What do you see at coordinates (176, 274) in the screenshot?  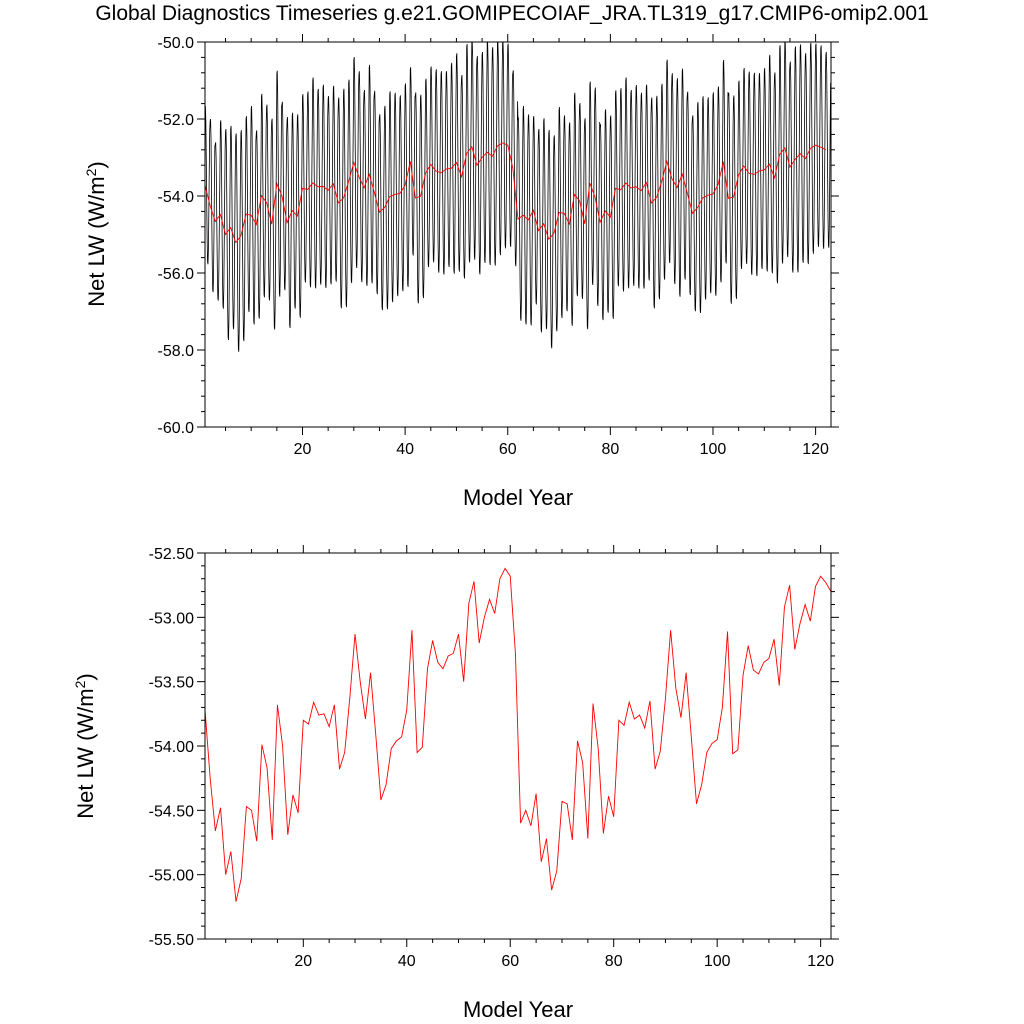 I see `top-ytick-label: -56.0` at bounding box center [176, 274].